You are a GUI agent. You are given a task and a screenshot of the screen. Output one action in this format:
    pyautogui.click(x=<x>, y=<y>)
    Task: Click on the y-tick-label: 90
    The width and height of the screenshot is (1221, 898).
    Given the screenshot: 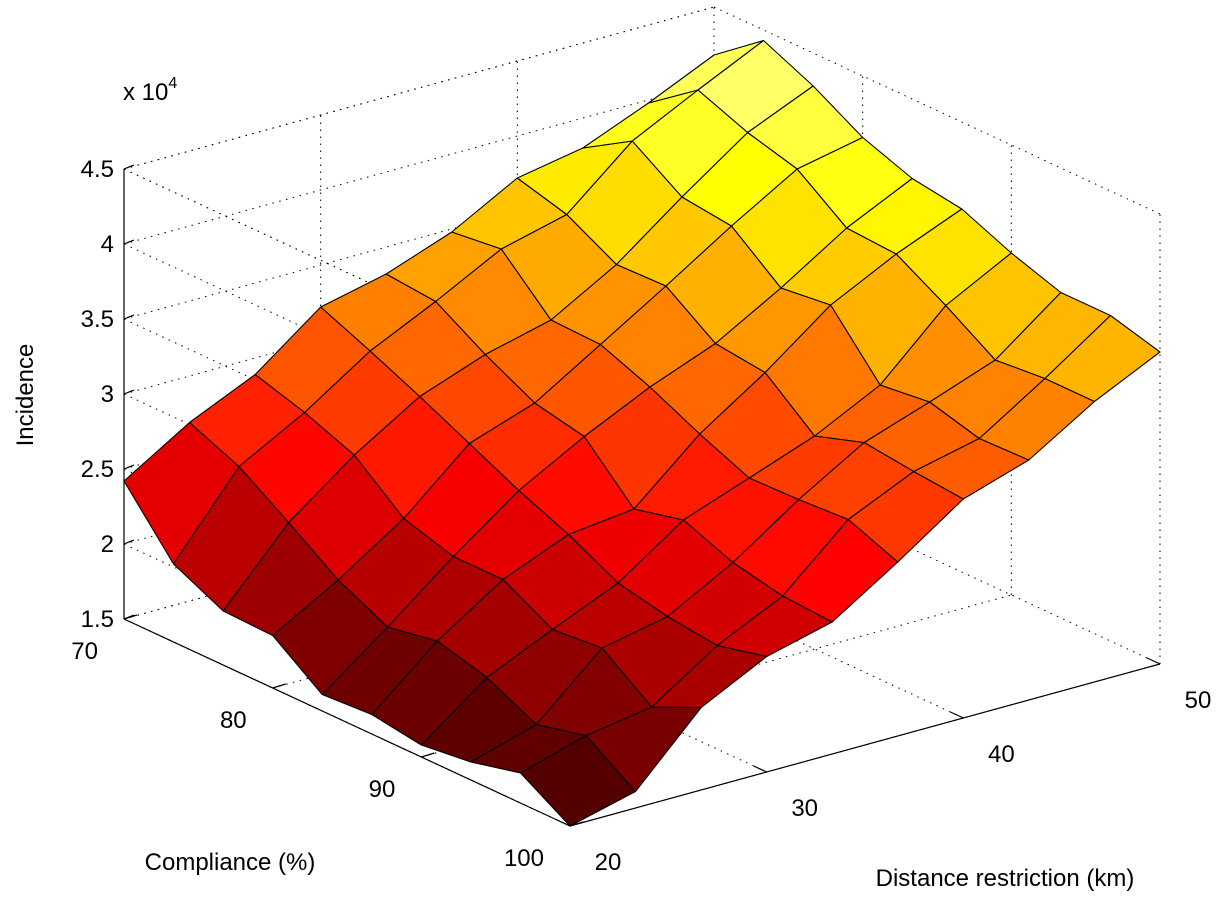 What is the action you would take?
    pyautogui.click(x=382, y=789)
    